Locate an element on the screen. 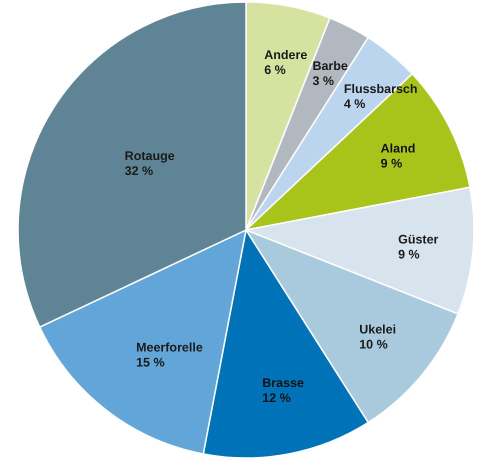 Image resolution: width=477 pixels, height=463 pixels. data-label: 3 % is located at coordinates (323, 81).